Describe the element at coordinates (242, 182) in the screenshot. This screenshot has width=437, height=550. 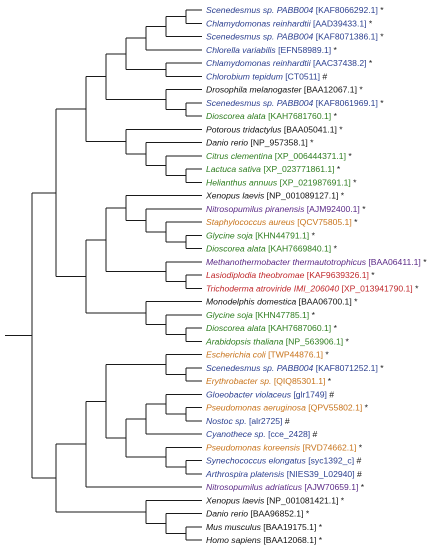
I see `species-name: Helianthus annuus` at that location.